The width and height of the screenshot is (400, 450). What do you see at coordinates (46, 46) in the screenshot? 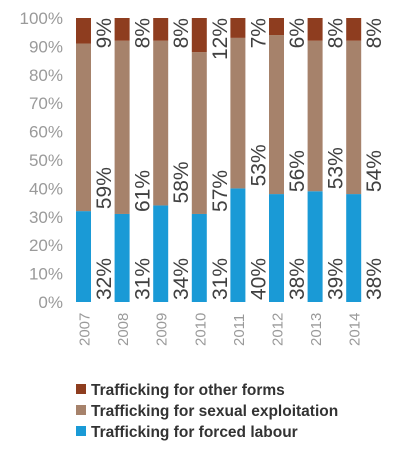
I see `y-tick-label: 90%` at bounding box center [46, 46].